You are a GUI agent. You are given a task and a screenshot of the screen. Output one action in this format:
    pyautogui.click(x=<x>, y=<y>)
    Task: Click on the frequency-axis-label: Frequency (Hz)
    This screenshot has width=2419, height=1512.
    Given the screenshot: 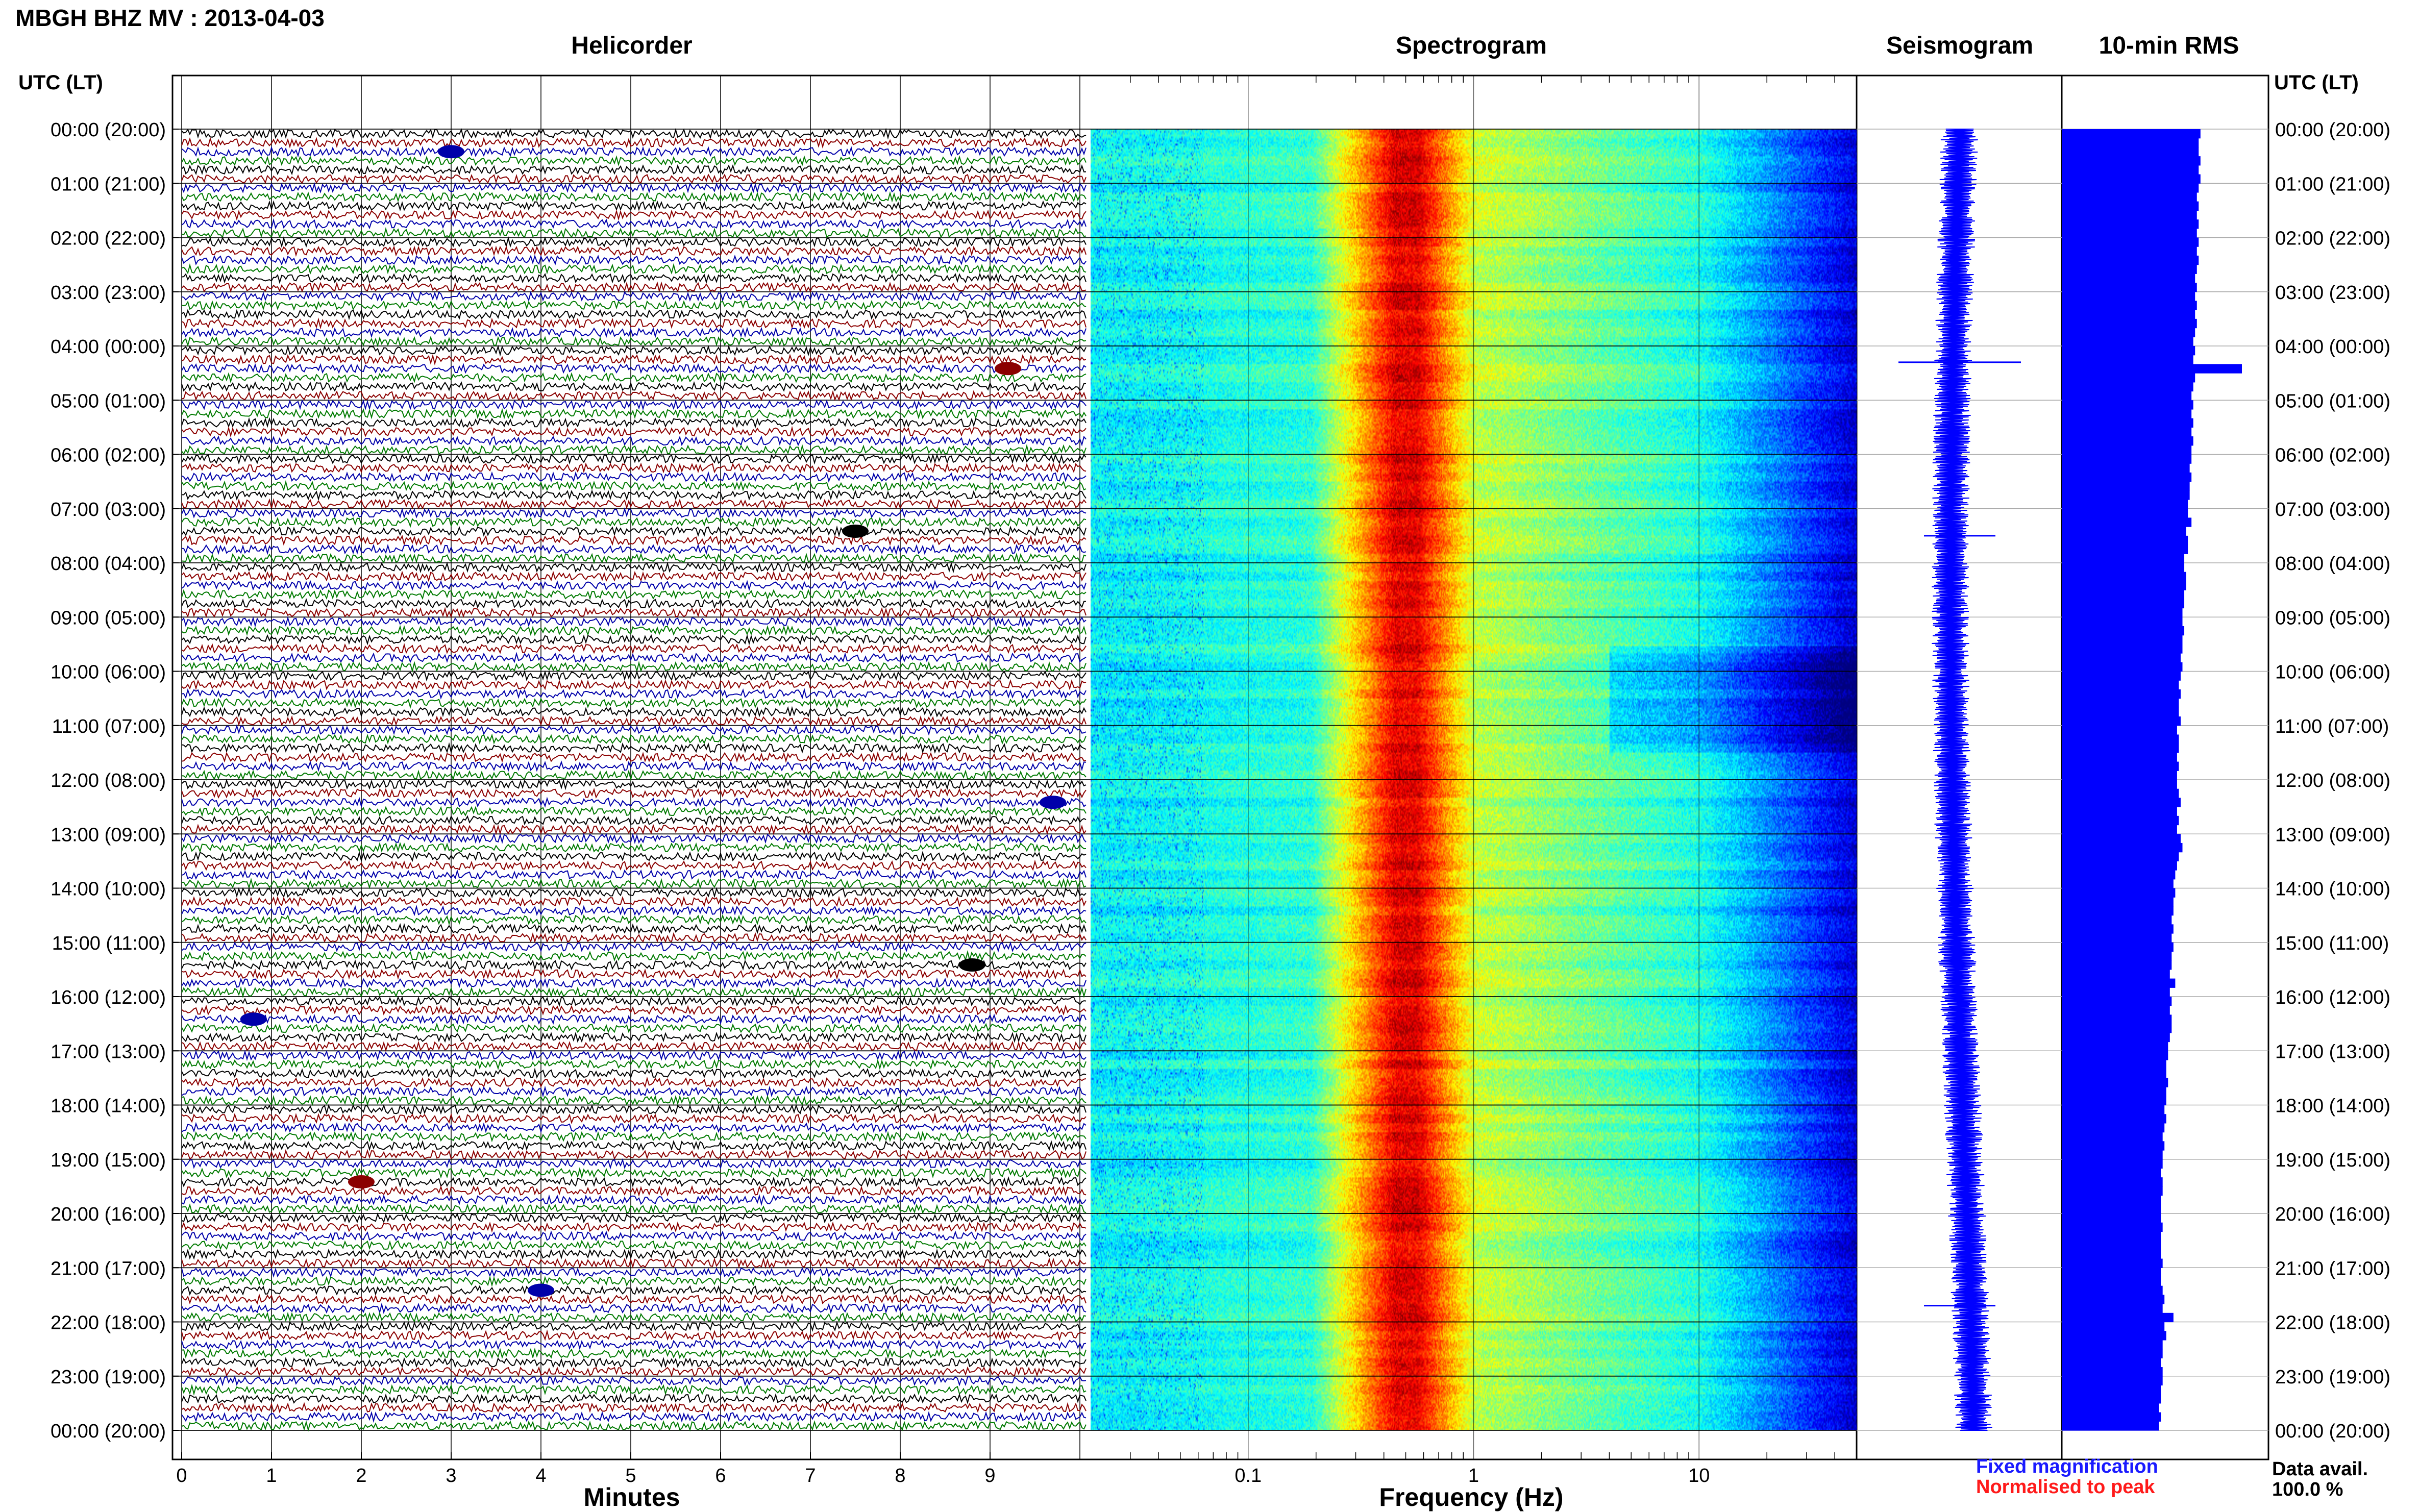 What is the action you would take?
    pyautogui.click(x=1471, y=1497)
    